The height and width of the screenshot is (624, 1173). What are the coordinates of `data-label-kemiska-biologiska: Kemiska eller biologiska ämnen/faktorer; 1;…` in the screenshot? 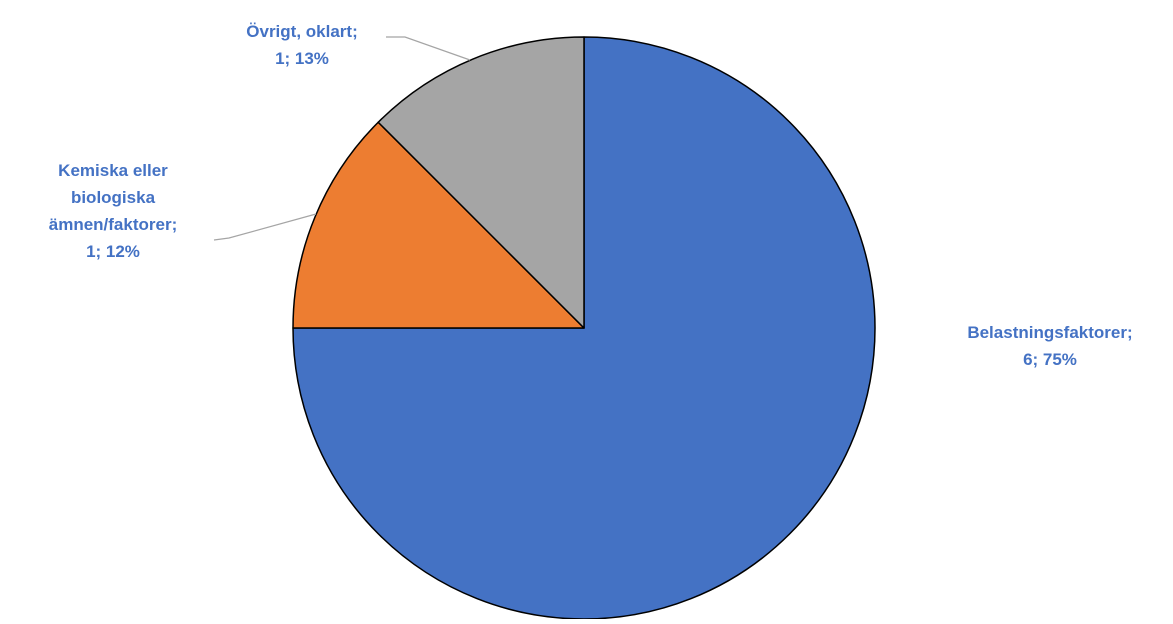 It's located at (113, 211).